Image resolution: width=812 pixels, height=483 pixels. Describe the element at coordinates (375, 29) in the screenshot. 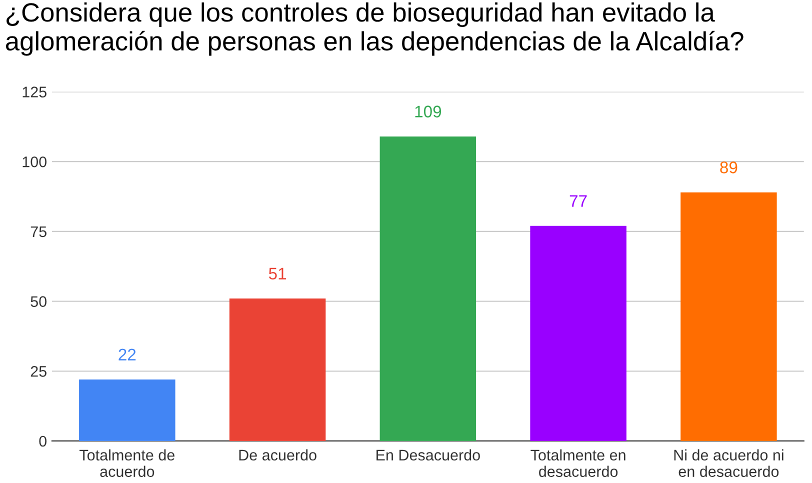

I see `chart-title: ¿Considera que los controles de bioseguridad han evitado la aglomeración de personas en las dependencias de la Alcaldía?` at that location.